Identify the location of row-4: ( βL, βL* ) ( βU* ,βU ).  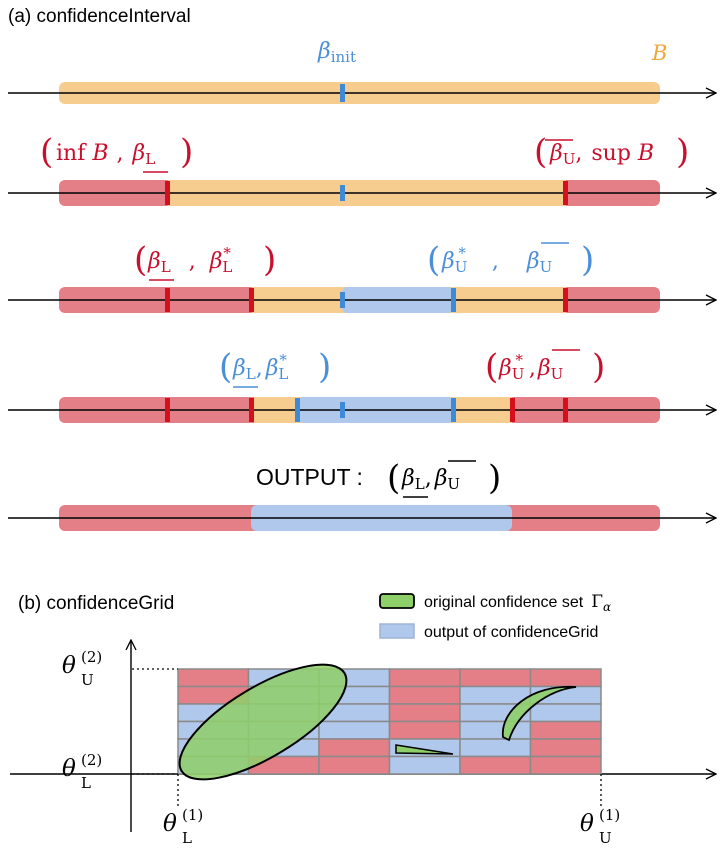
(362, 385).